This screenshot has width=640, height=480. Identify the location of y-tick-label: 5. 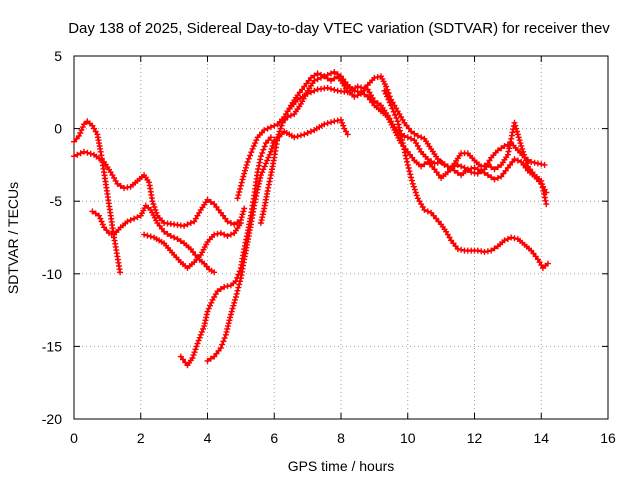
(58, 56).